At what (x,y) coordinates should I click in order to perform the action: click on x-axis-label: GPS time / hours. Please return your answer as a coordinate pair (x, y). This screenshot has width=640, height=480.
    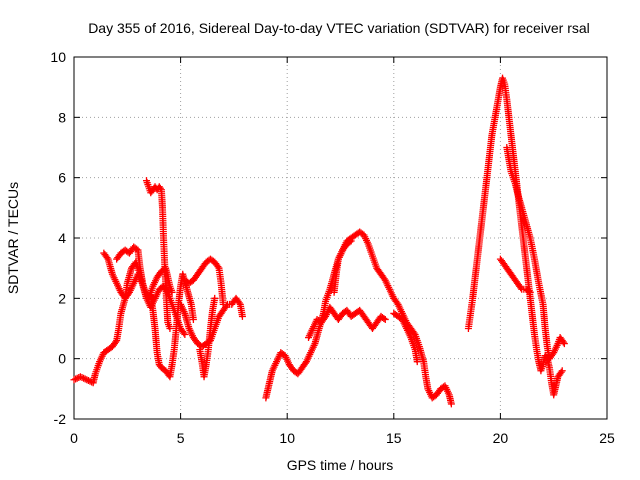
    Looking at the image, I should click on (340, 465).